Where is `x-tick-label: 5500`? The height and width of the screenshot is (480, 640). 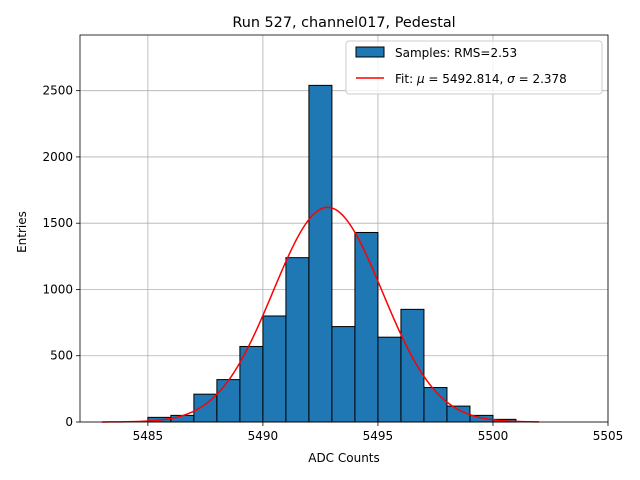 x-tick-label: 5500 is located at coordinates (493, 436).